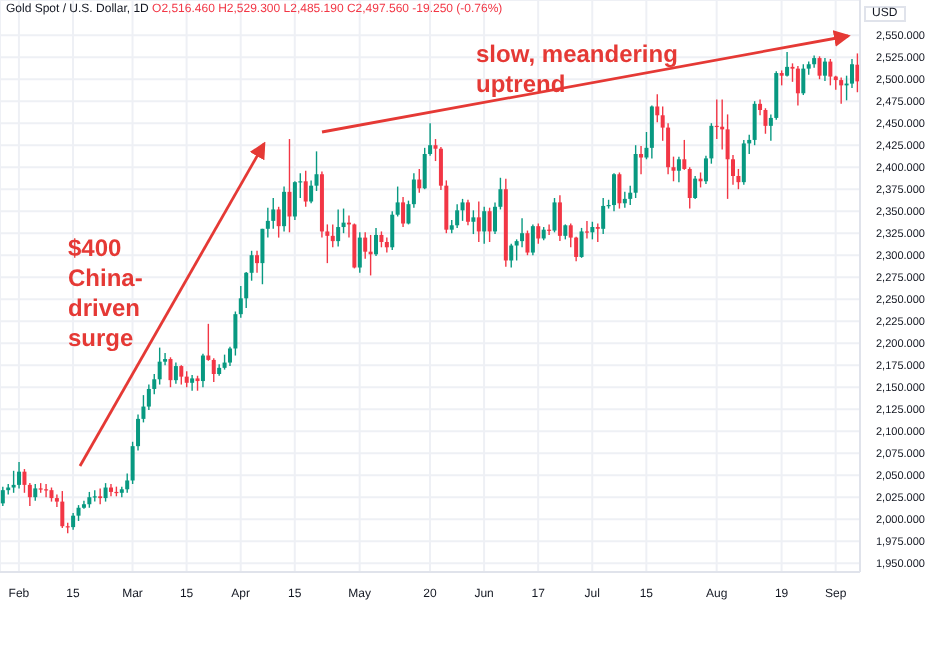 This screenshot has width=936, height=672. I want to click on annotation: $400 China-driven surge, so click(106, 294).